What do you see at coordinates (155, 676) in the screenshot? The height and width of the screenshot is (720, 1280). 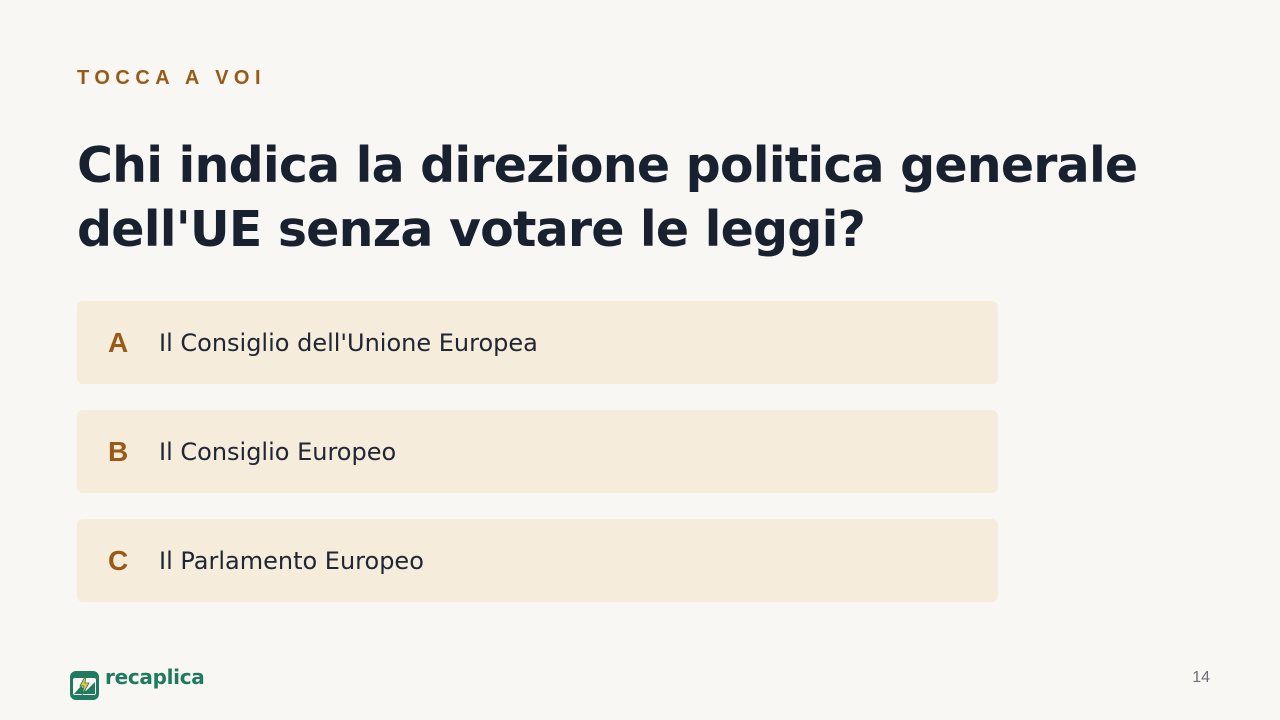 I see `brand-name: recaplica` at bounding box center [155, 676].